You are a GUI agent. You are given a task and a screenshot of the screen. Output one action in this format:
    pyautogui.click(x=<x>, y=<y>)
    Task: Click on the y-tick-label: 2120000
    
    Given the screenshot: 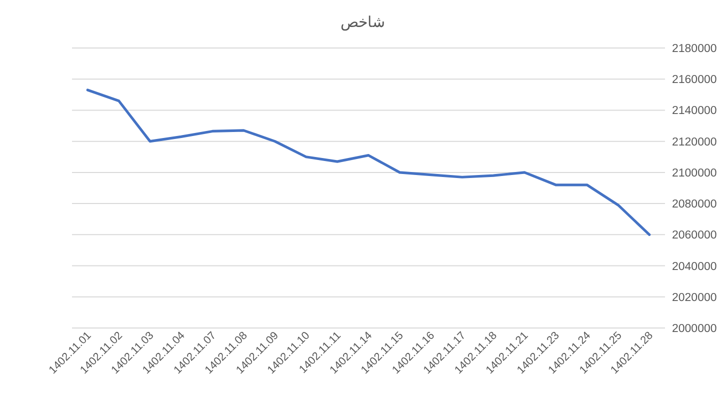 What is the action you would take?
    pyautogui.click(x=694, y=142)
    